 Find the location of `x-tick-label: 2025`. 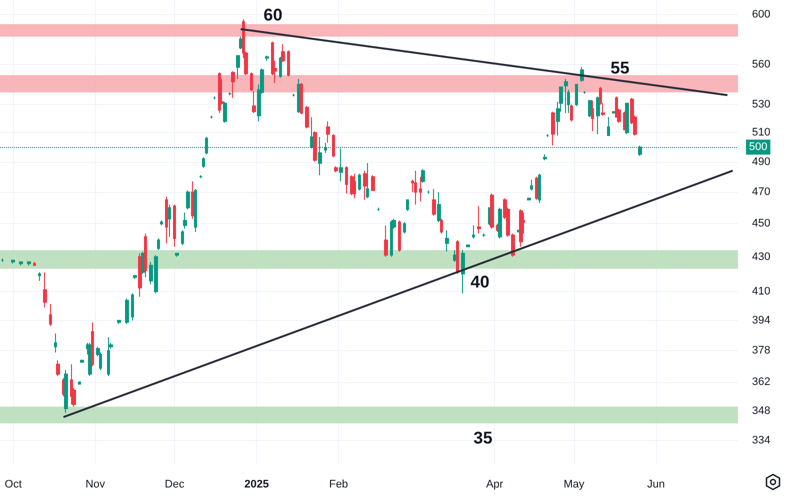

x-tick-label: 2025 is located at coordinates (256, 484).